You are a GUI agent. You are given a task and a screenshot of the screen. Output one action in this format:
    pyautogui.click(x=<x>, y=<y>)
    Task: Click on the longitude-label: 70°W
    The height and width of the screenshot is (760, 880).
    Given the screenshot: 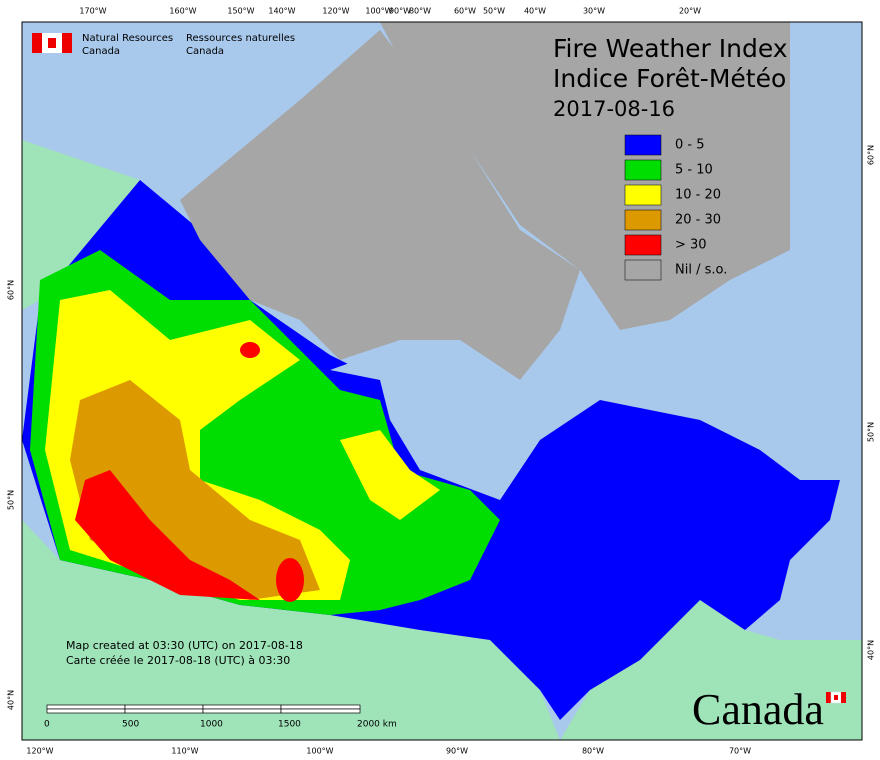 What is the action you would take?
    pyautogui.click(x=740, y=751)
    